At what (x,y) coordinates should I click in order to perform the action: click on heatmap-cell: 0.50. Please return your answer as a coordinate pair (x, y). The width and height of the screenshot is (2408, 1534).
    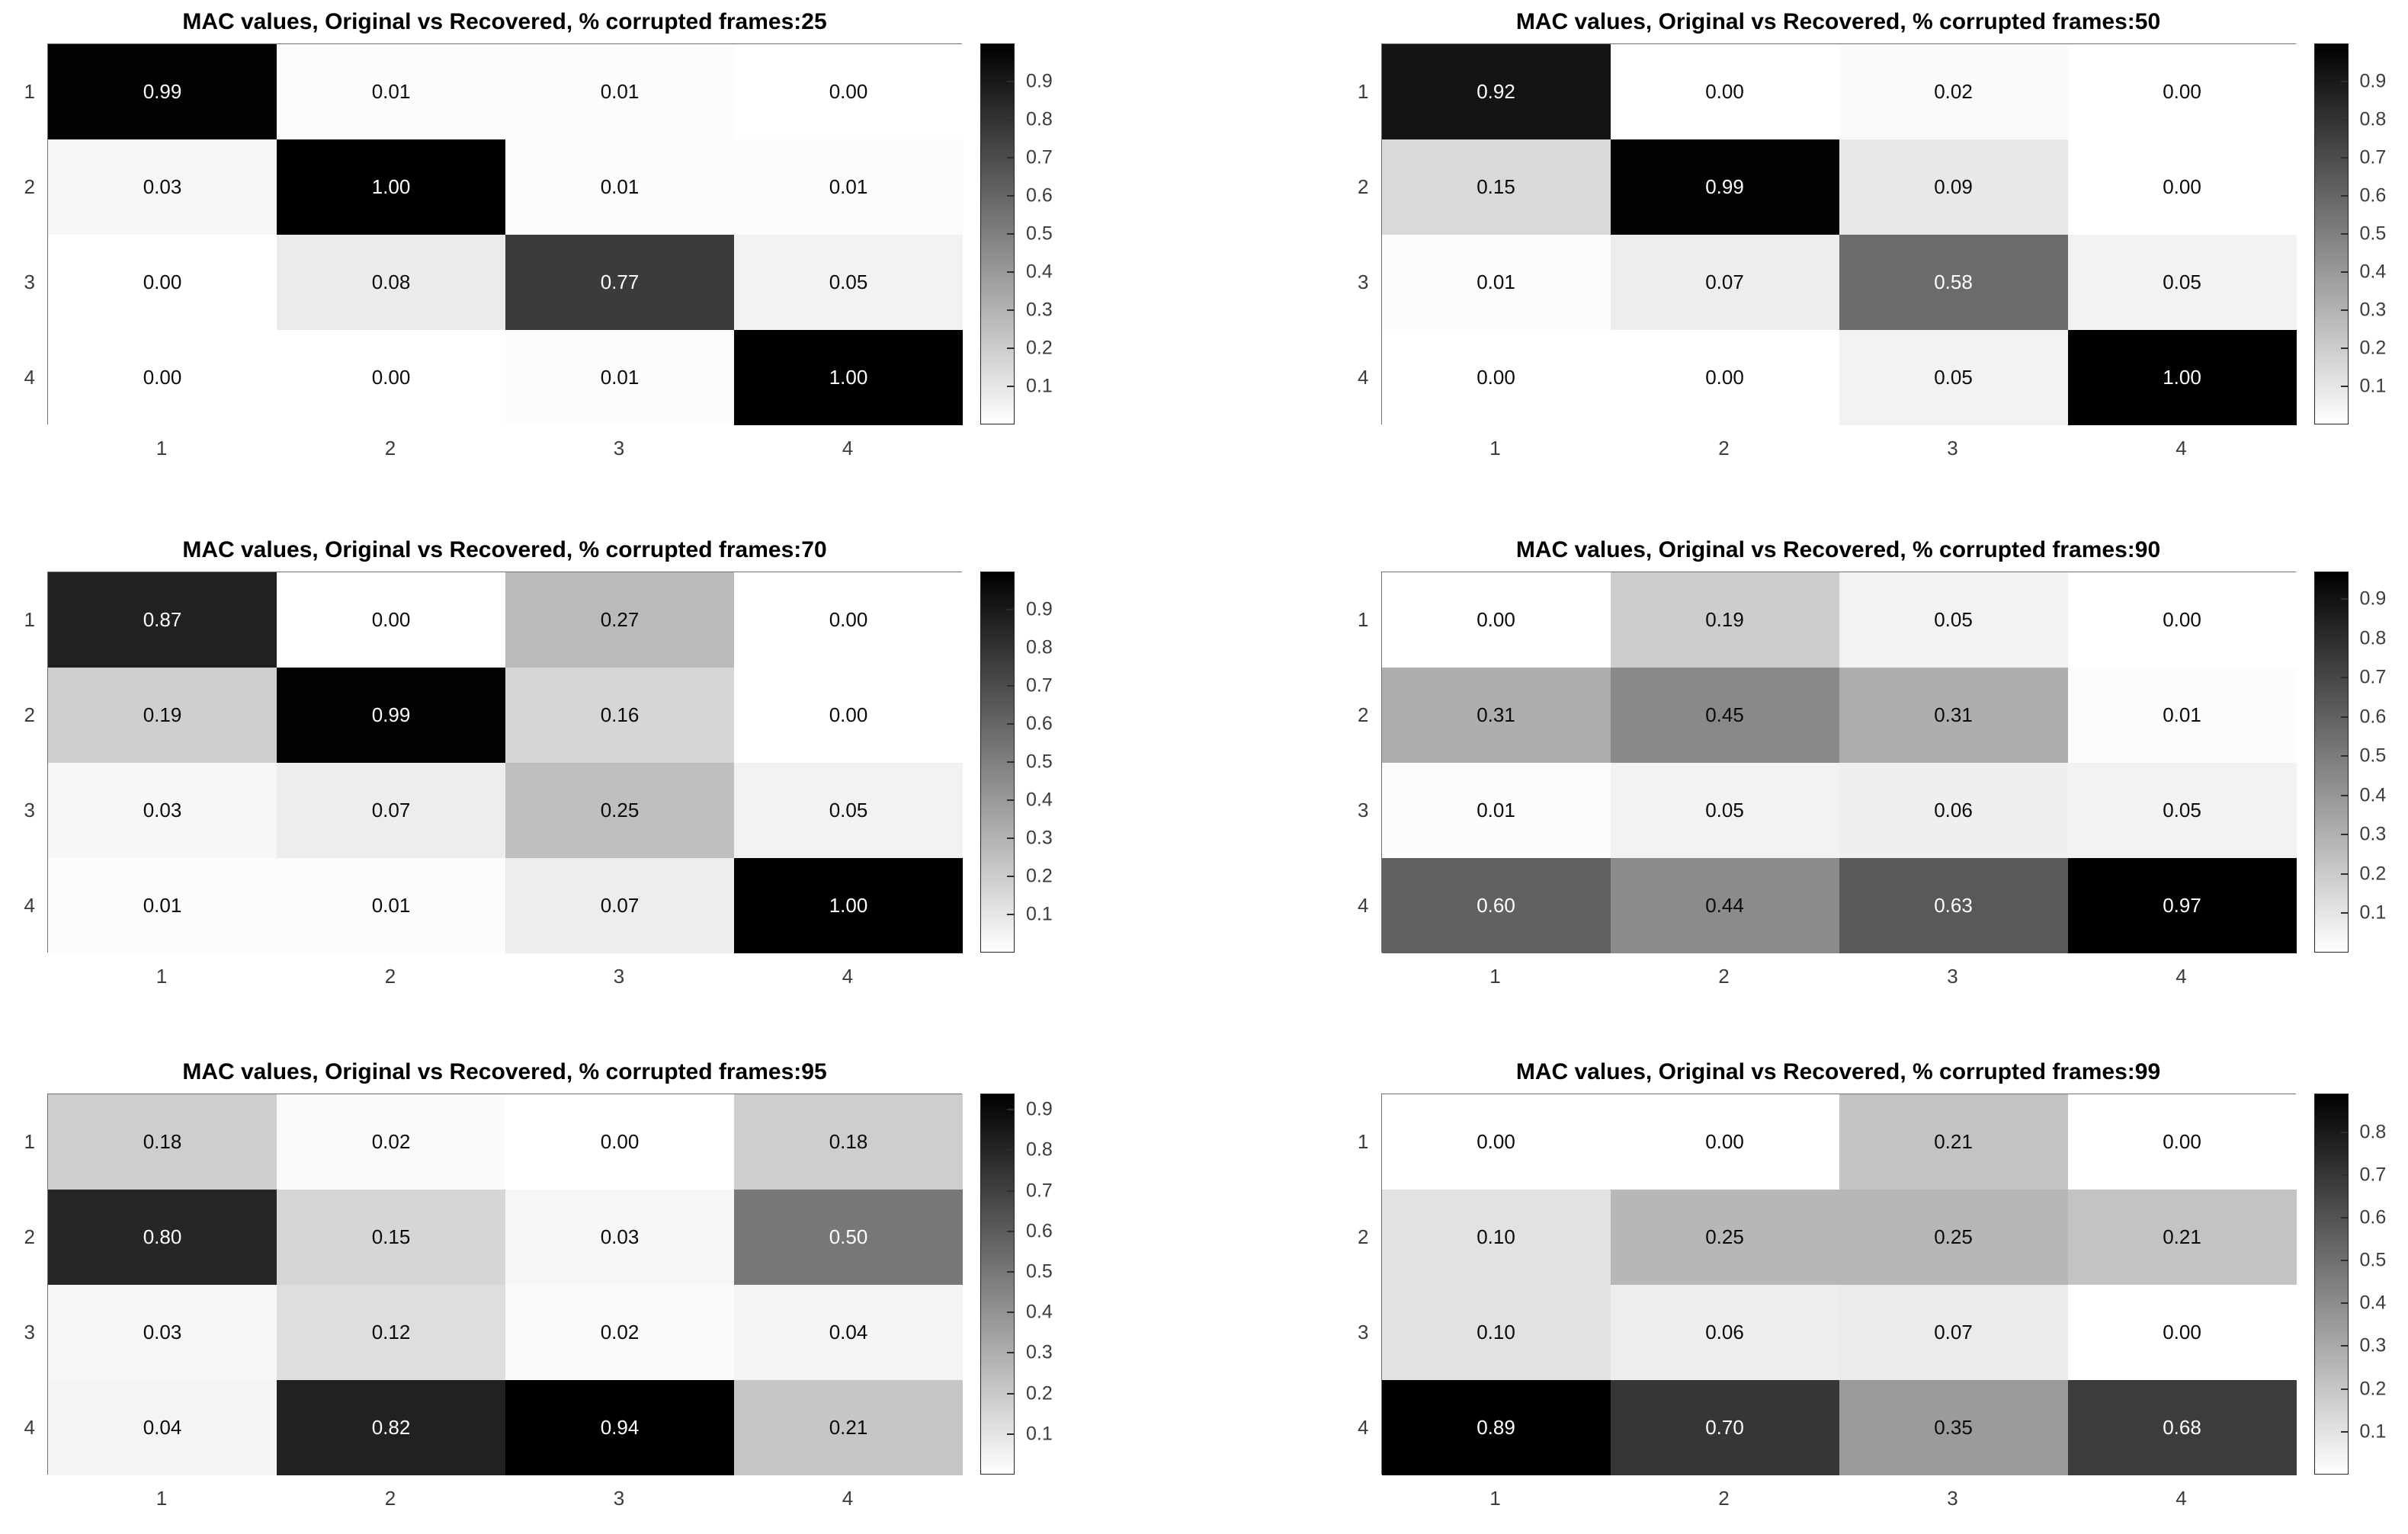
    Looking at the image, I should click on (848, 1237).